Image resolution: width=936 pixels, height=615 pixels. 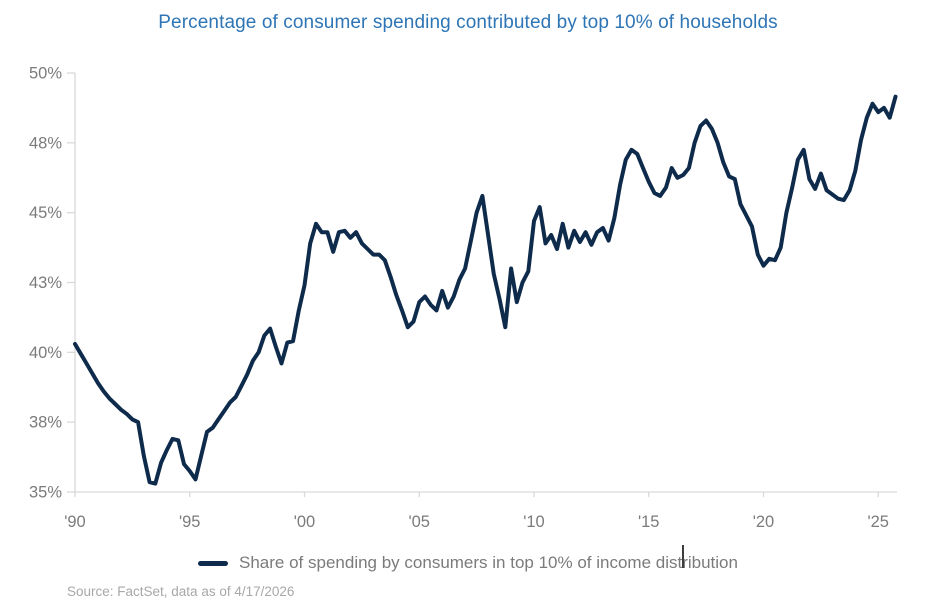 What do you see at coordinates (683, 556) in the screenshot?
I see `text-cursor` at bounding box center [683, 556].